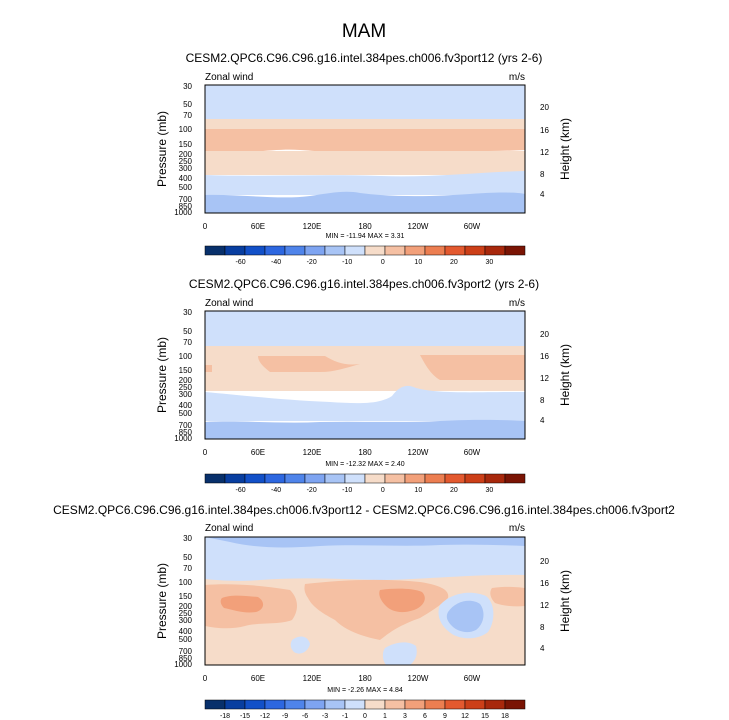 This screenshot has width=729, height=720. What do you see at coordinates (300, 645) in the screenshot?
I see `diff-neg-mid` at bounding box center [300, 645].